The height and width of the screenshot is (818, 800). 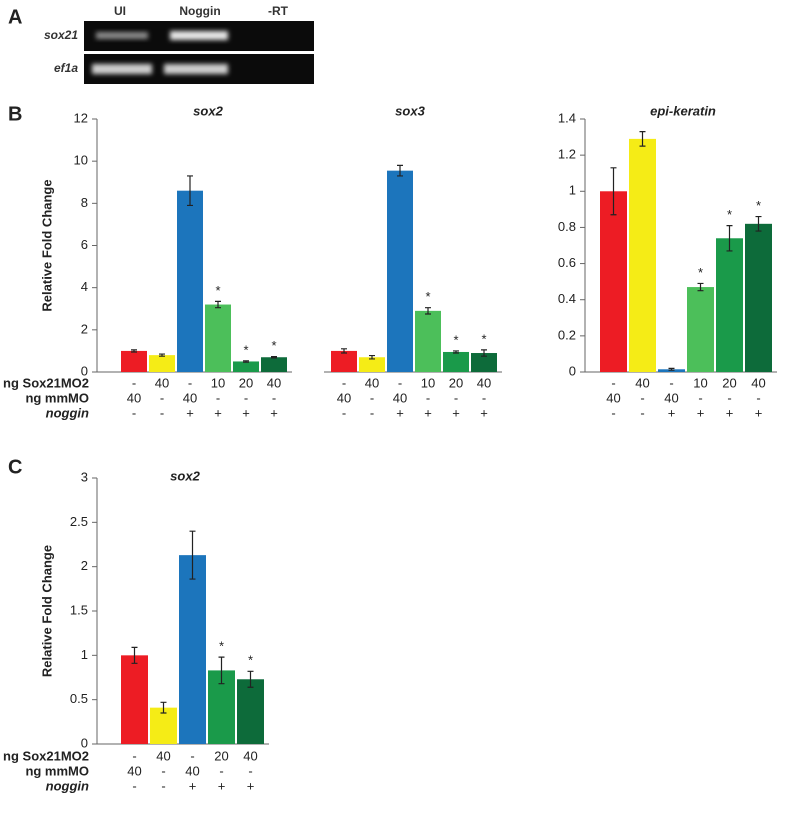 What do you see at coordinates (567, 154) in the screenshot?
I see `y-tick-label: 1.2` at bounding box center [567, 154].